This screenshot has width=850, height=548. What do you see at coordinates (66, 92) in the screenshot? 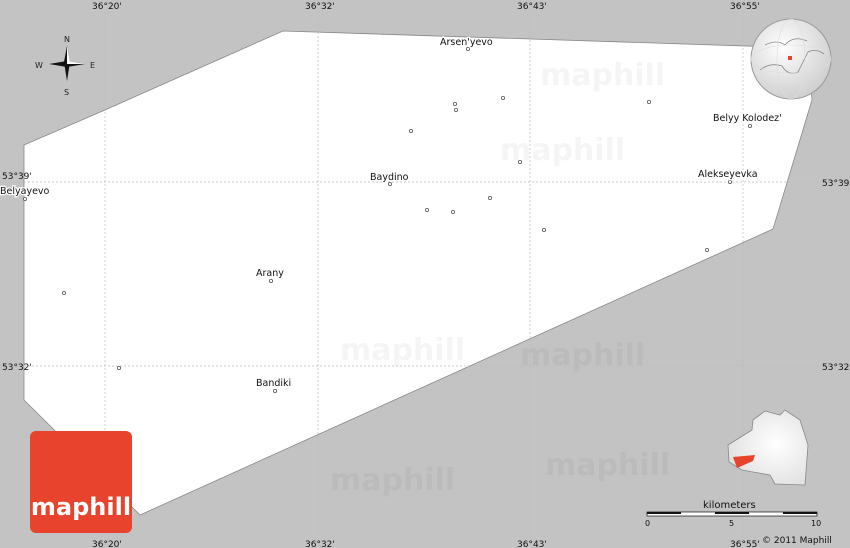
I see `svg-text: S` at bounding box center [66, 92].